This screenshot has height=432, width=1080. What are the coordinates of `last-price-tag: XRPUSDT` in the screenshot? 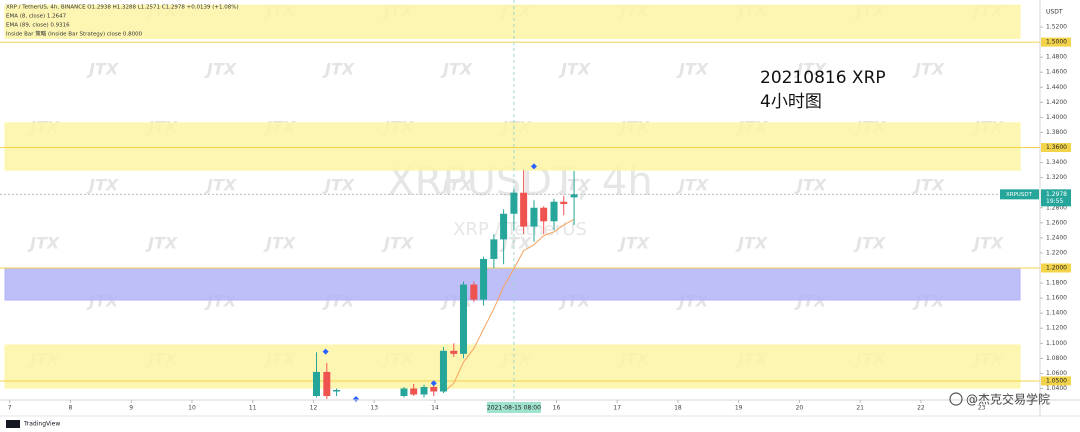 It's located at (1019, 195).